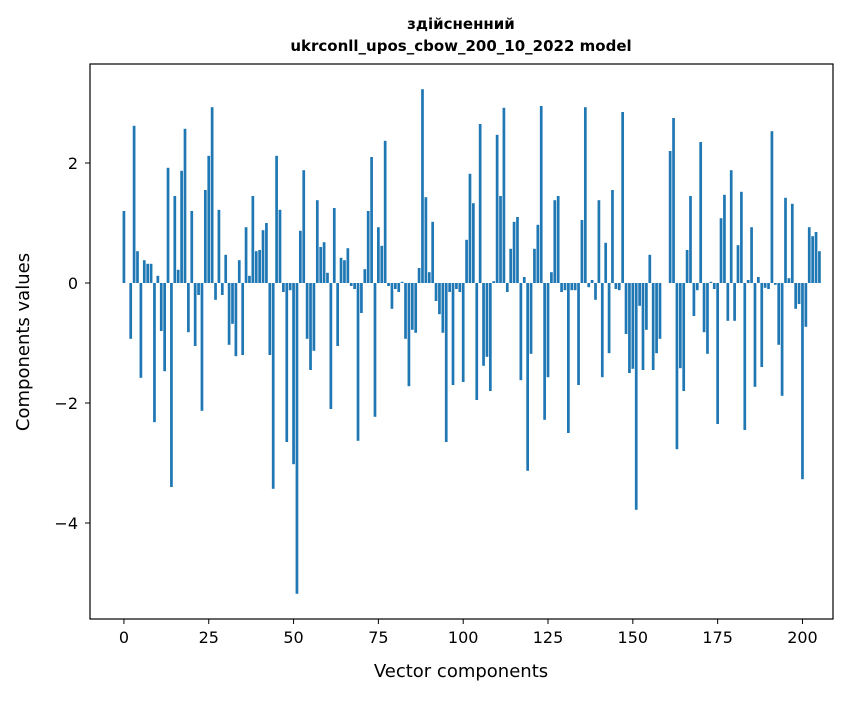 This screenshot has width=847, height=701. I want to click on x-axis-label: Vector components, so click(461, 671).